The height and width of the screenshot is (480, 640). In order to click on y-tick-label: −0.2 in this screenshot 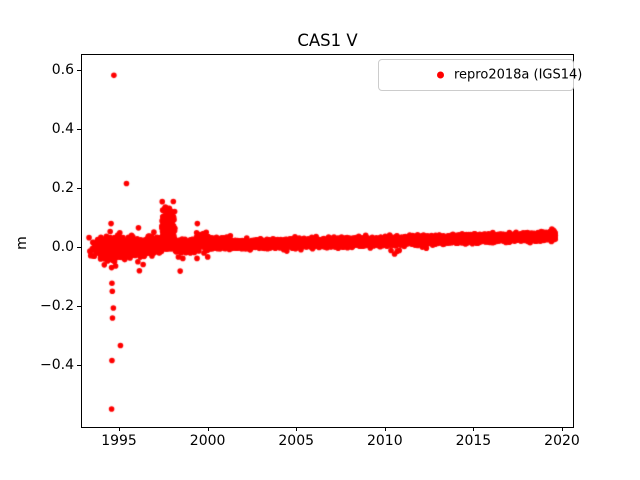, I will do `click(57, 305)`.